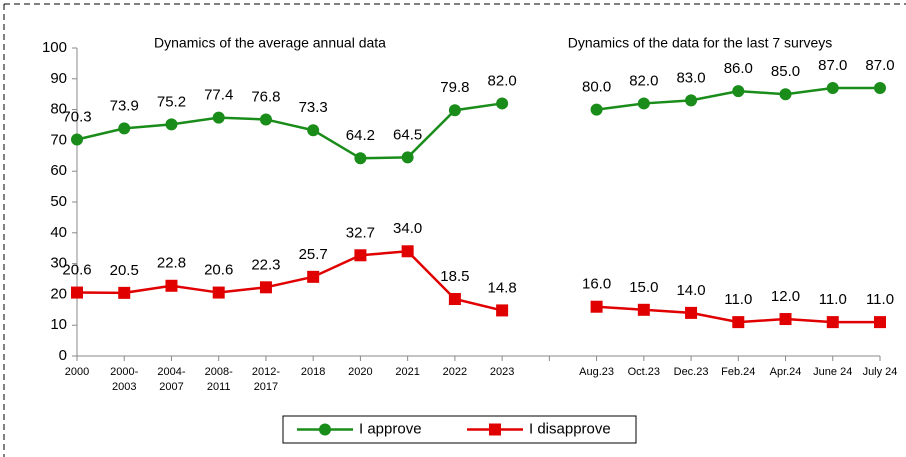  I want to click on y-tick-label: 100, so click(54, 47).